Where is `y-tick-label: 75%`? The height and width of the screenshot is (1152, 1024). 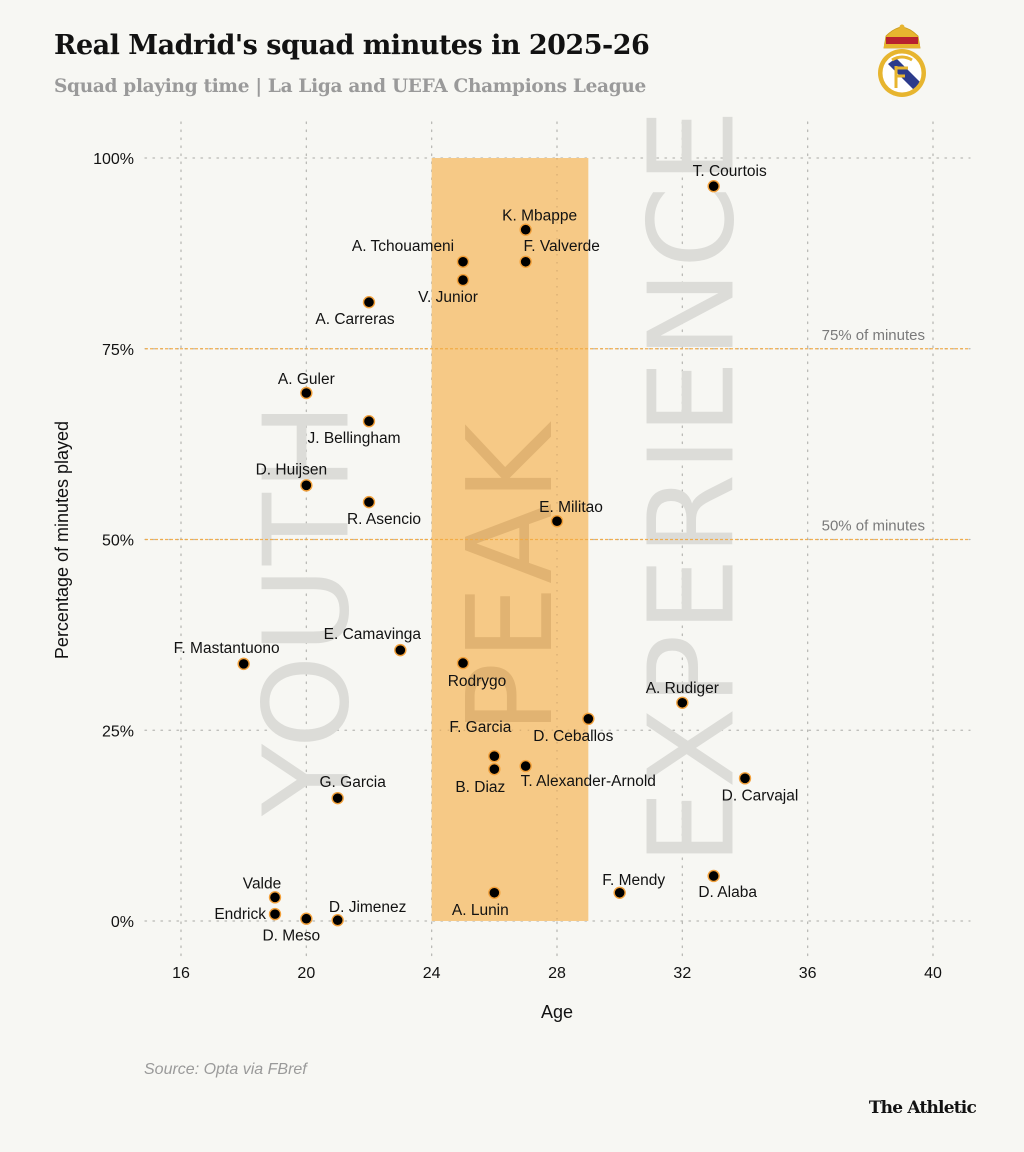
y-tick-label: 75% is located at coordinates (118, 350).